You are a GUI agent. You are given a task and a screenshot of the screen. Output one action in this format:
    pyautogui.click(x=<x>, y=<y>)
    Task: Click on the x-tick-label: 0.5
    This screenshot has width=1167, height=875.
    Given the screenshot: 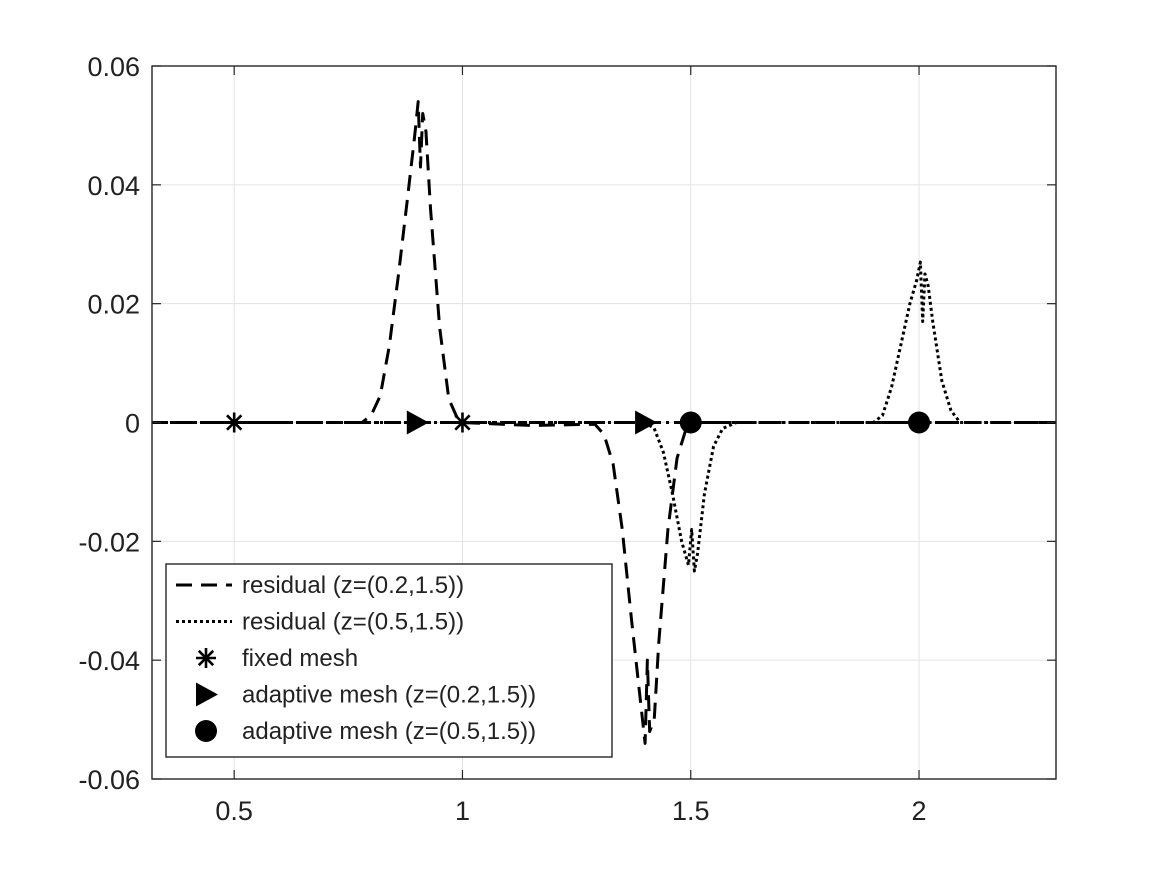 What is the action you would take?
    pyautogui.click(x=234, y=811)
    